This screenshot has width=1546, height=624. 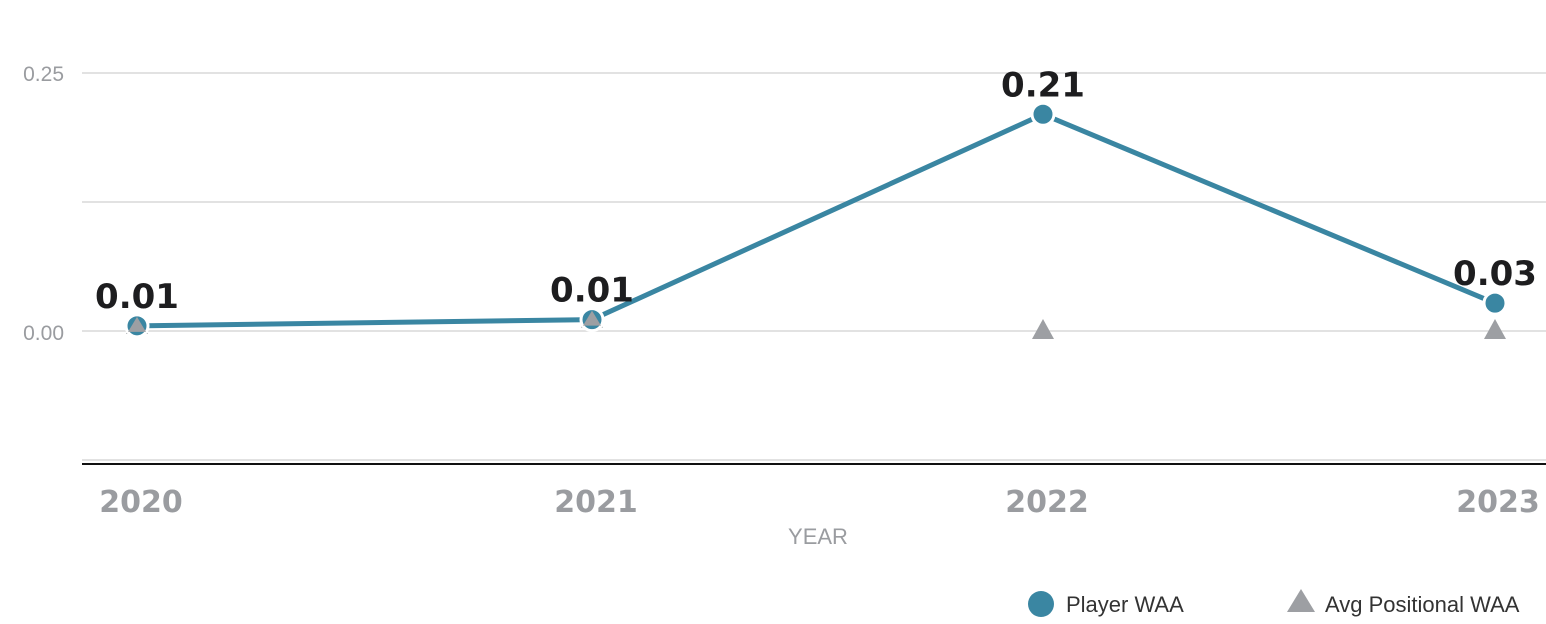 What do you see at coordinates (1495, 274) in the screenshot?
I see `data-label: 0.03` at bounding box center [1495, 274].